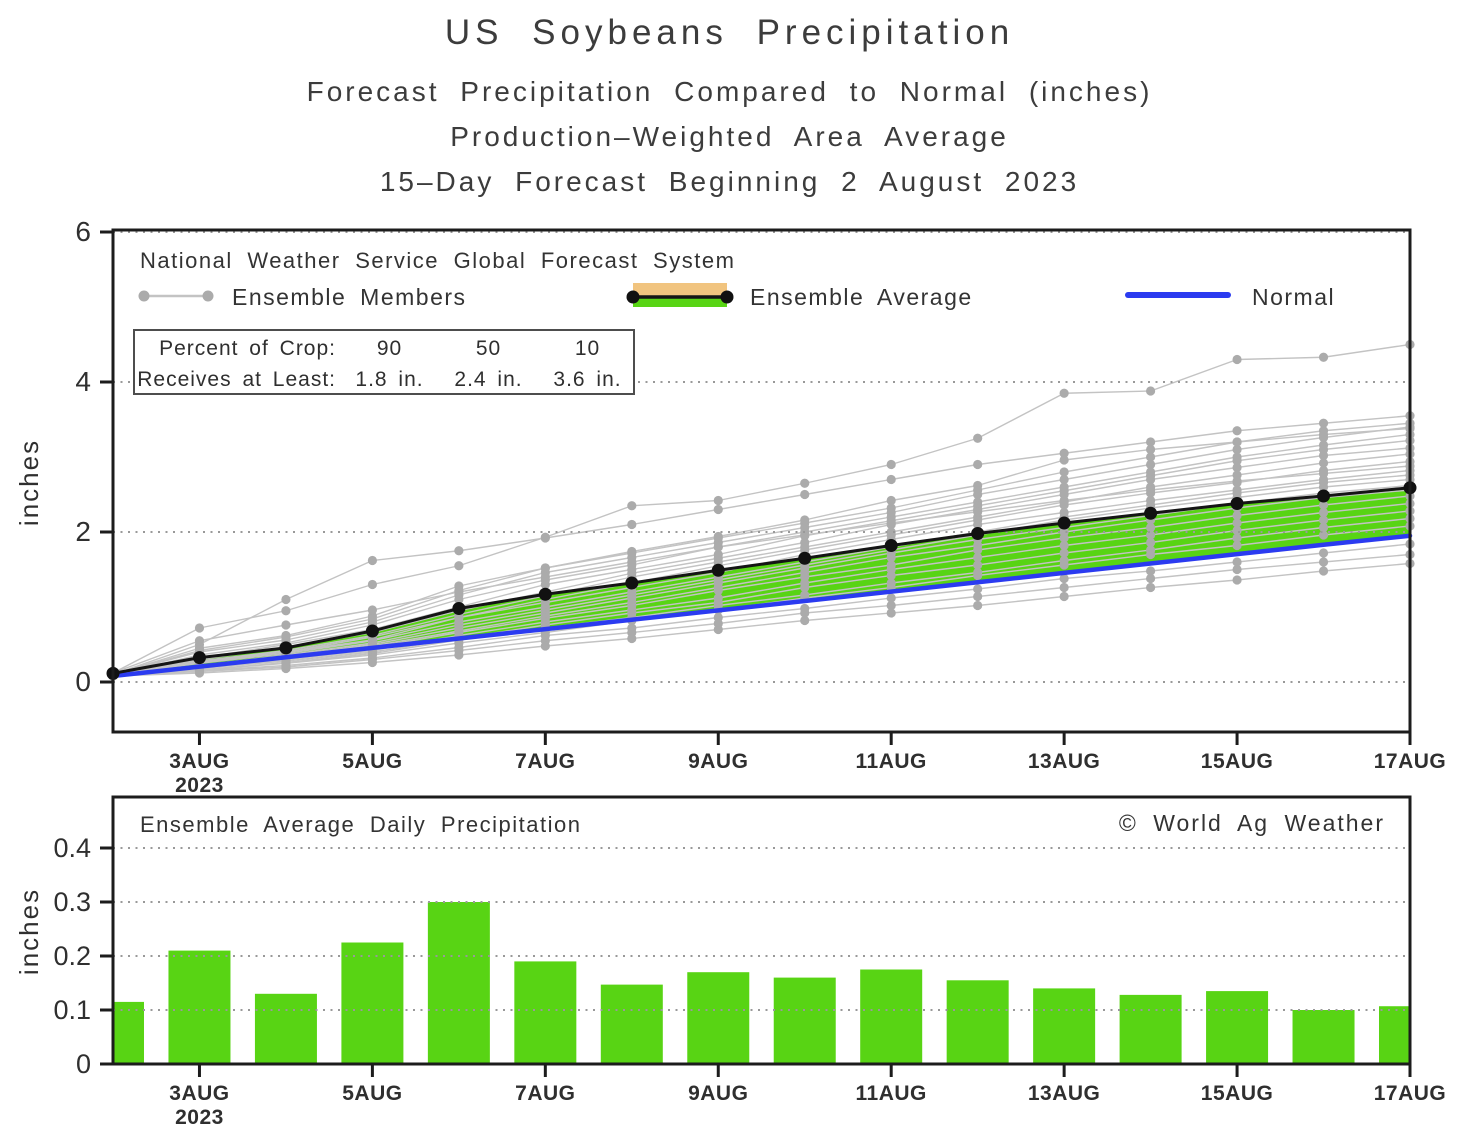  Describe the element at coordinates (587, 379) in the screenshot. I see `crop-amount-3: 3.6 in.` at that location.